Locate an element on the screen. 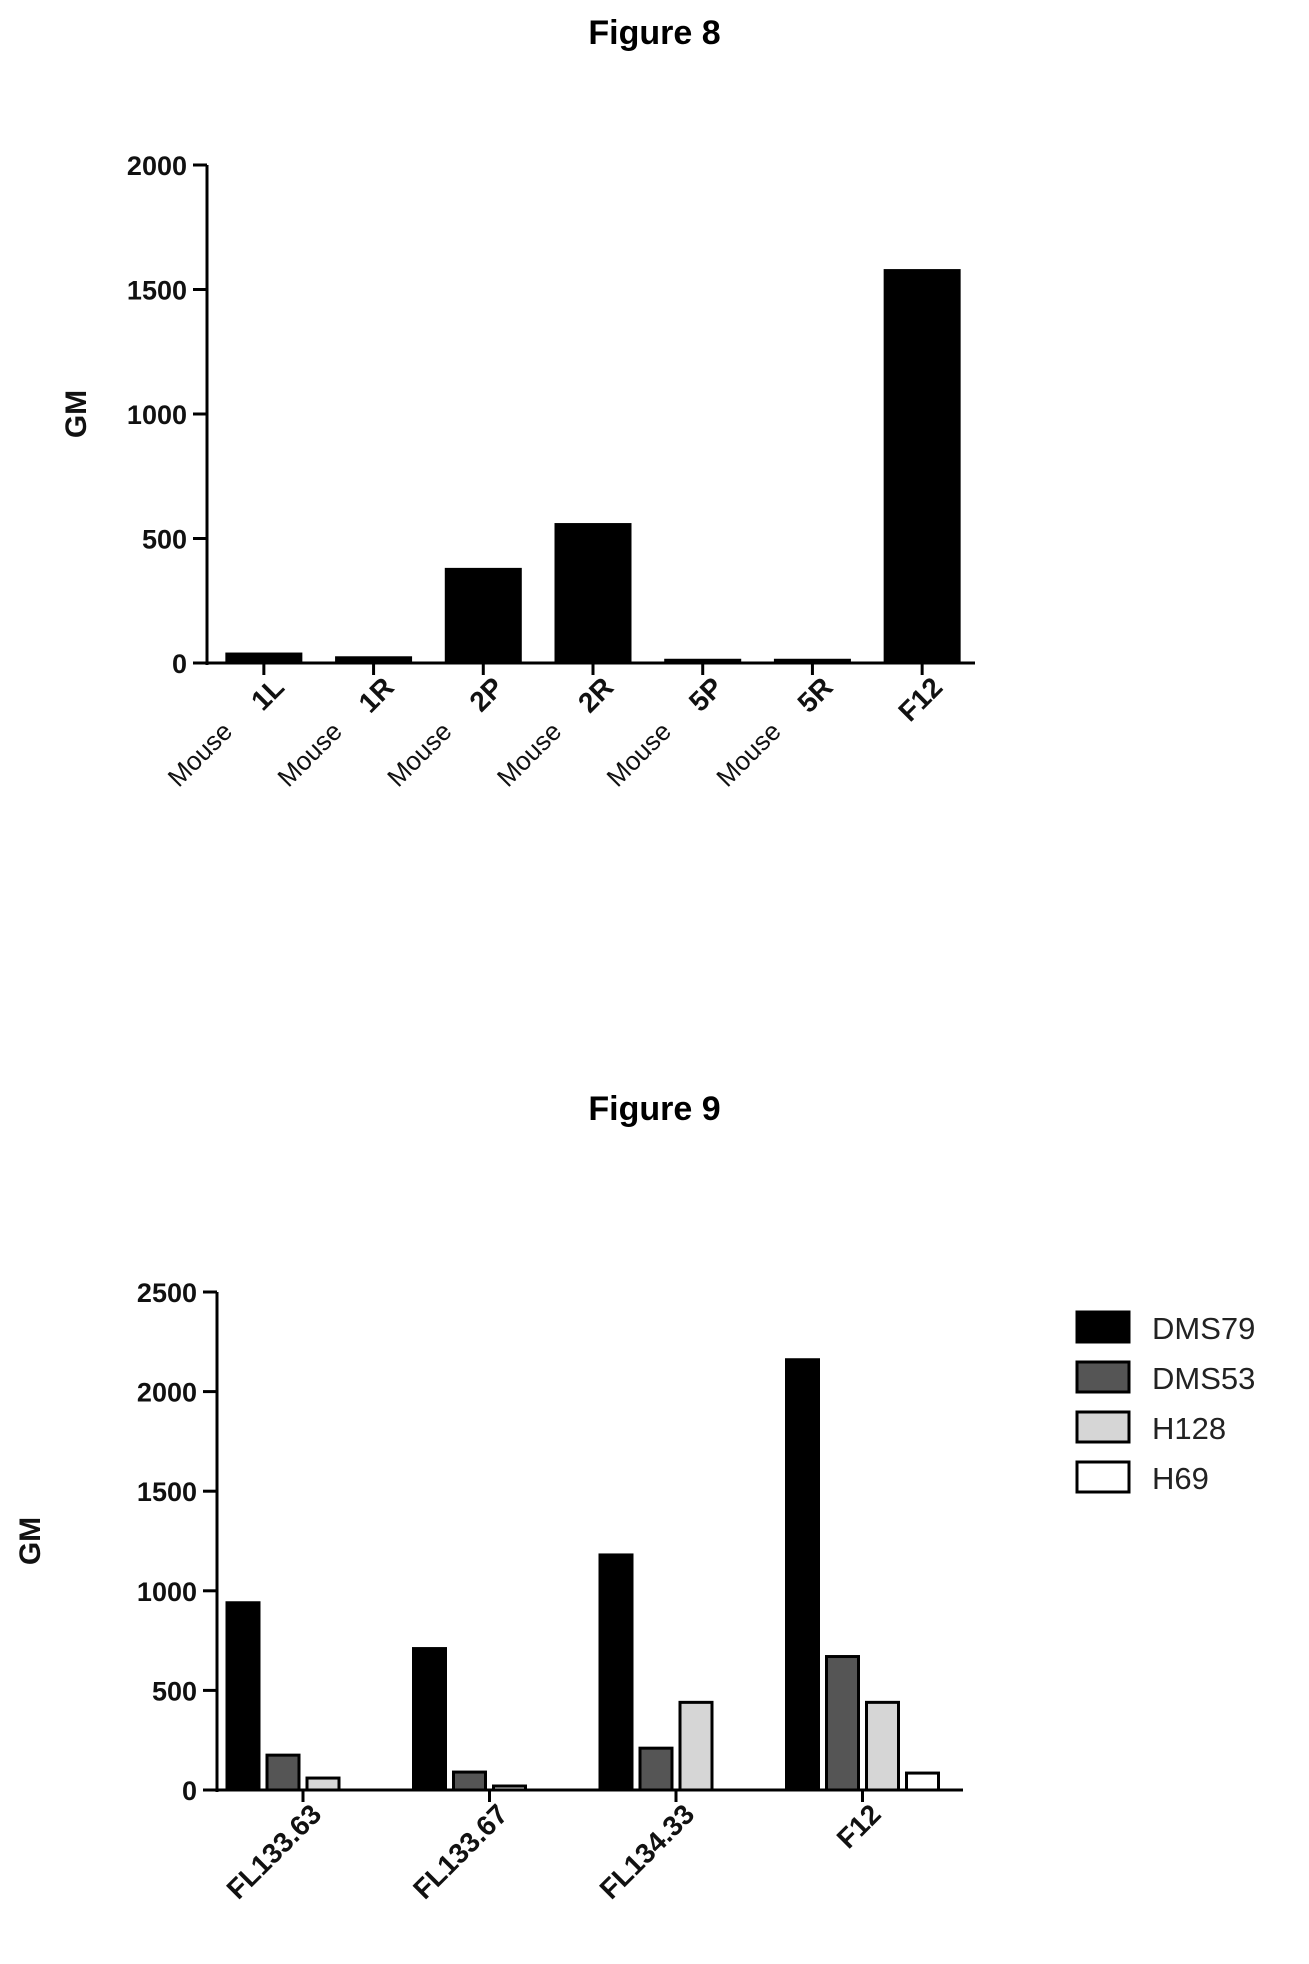 The width and height of the screenshot is (1309, 1964). x-tick-prefix-5p: Mouse is located at coordinates (639, 754).